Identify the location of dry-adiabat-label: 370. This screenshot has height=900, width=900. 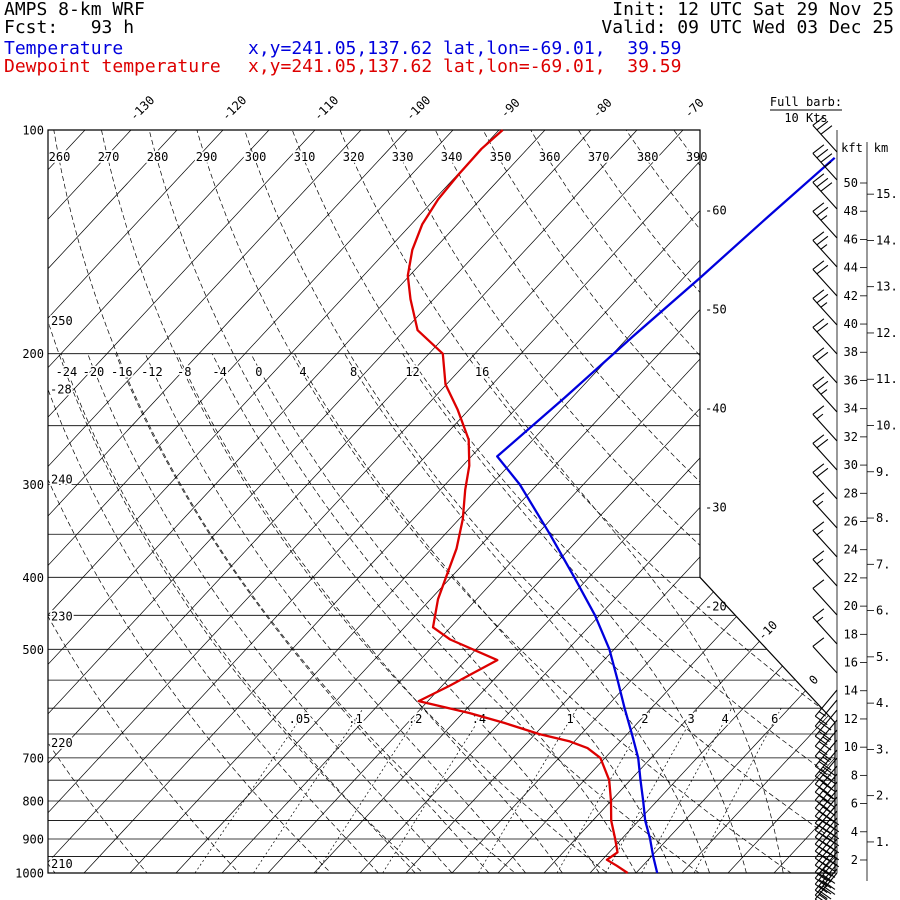
(599, 157).